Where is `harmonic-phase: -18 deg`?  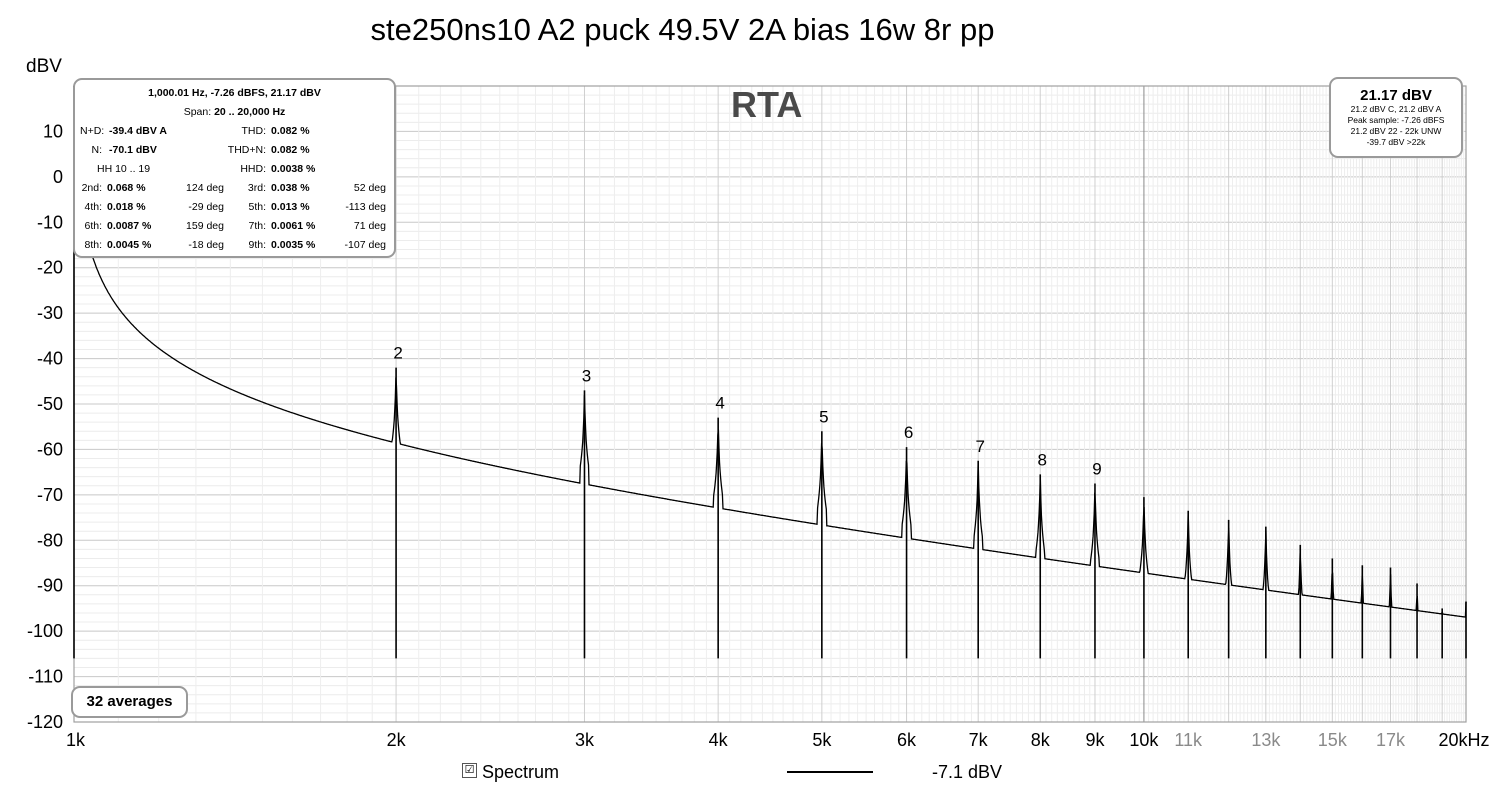 harmonic-phase: -18 deg is located at coordinates (206, 245).